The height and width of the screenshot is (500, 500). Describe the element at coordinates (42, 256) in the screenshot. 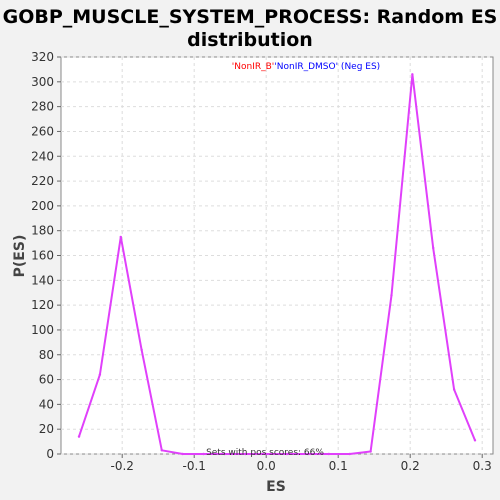

I see `y-tick-label: 160` at that location.